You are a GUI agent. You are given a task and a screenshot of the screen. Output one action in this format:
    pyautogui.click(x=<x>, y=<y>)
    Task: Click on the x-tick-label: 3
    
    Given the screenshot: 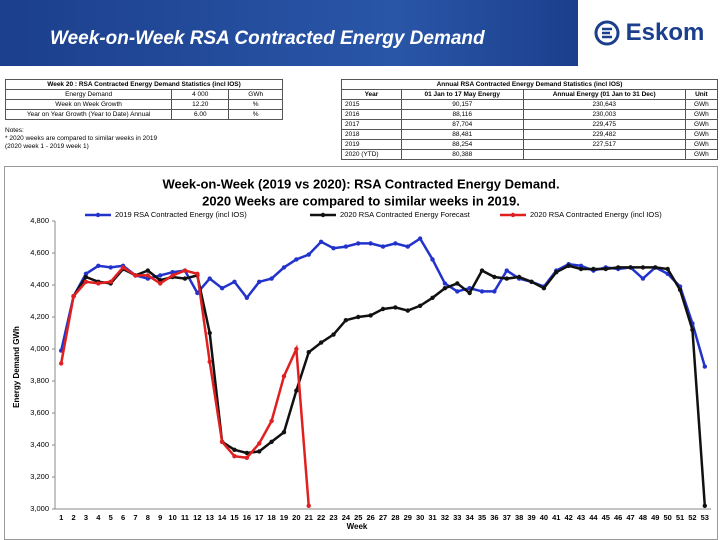 What is the action you would take?
    pyautogui.click(x=86, y=517)
    